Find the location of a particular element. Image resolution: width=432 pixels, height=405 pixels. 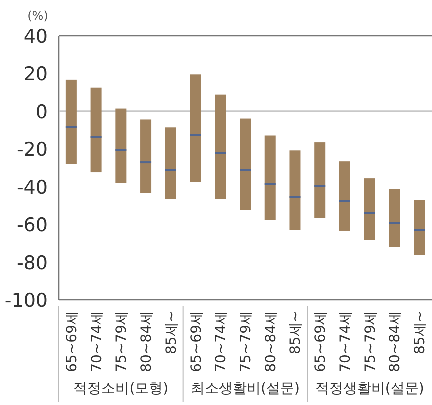

text: 적정생활비(설문) is located at coordinates (369, 389).